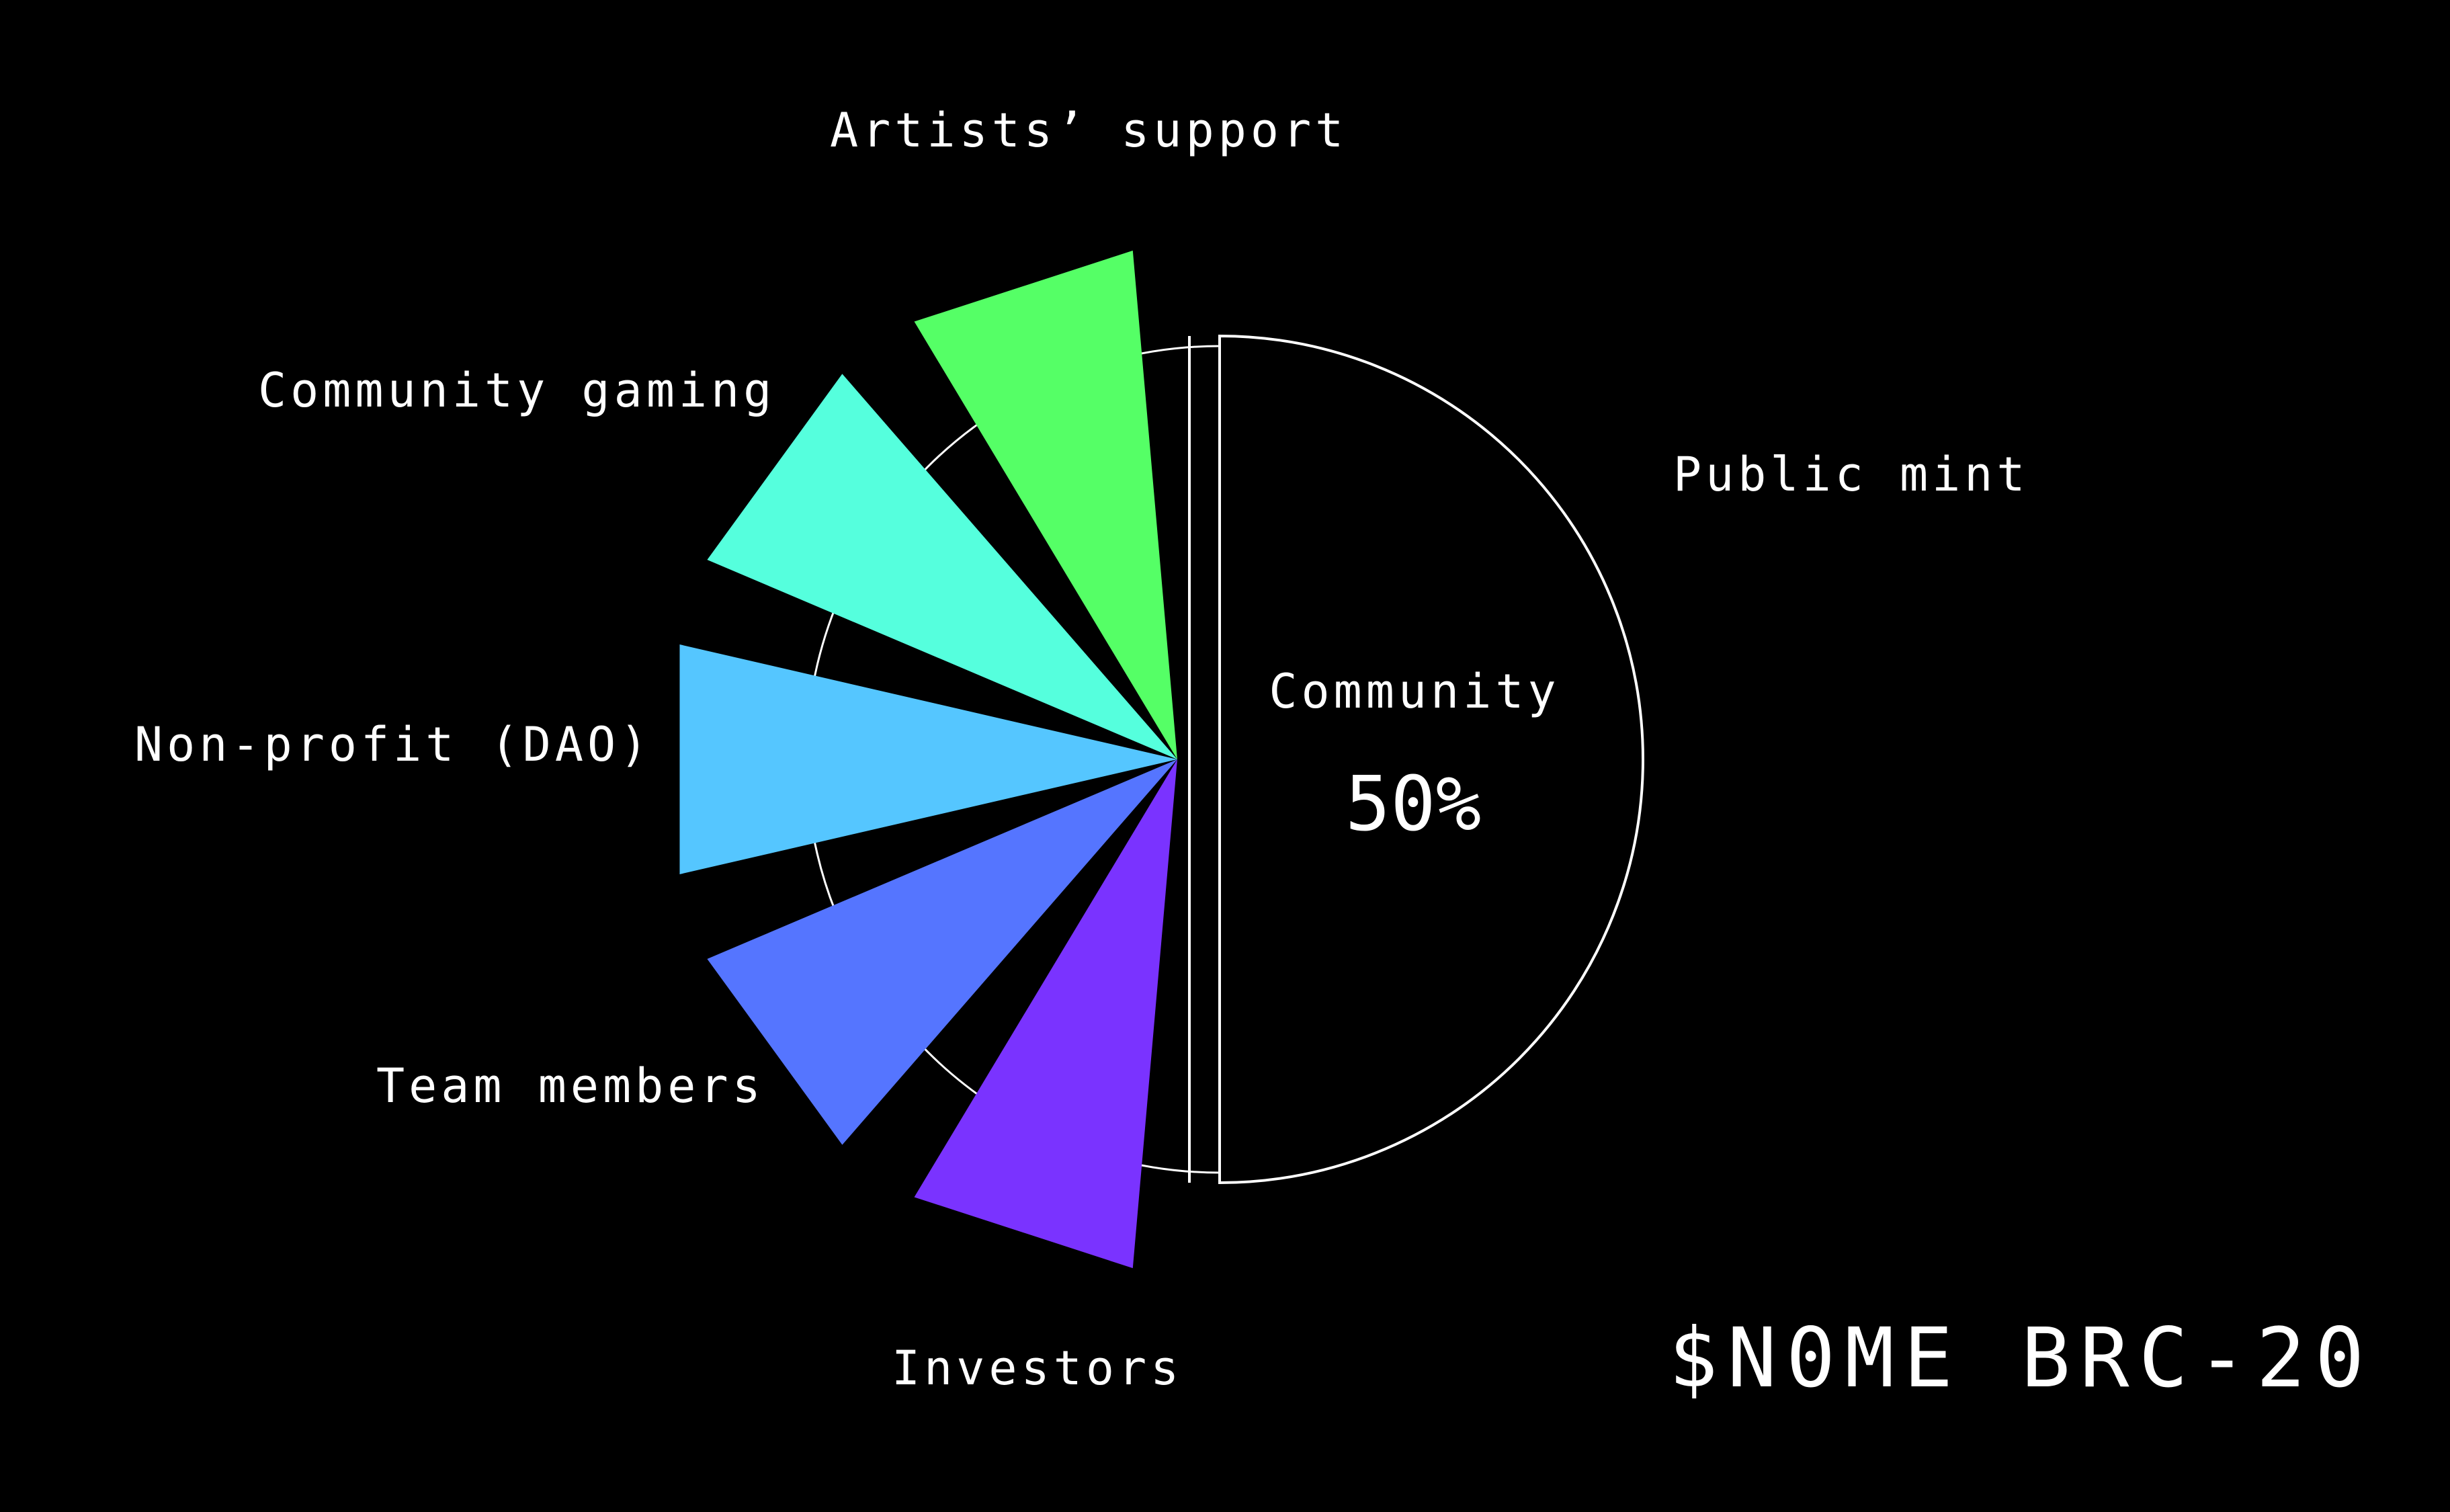 The height and width of the screenshot is (1512, 2450). I want to click on slice-label-non-profit-dao: Non-profit (DAO), so click(393, 745).